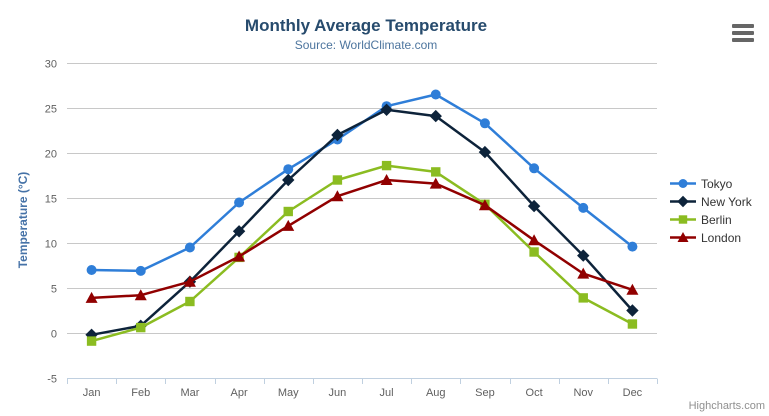 The image size is (769, 416). Describe the element at coordinates (51, 65) in the screenshot. I see `y-axis-label: 30` at that location.